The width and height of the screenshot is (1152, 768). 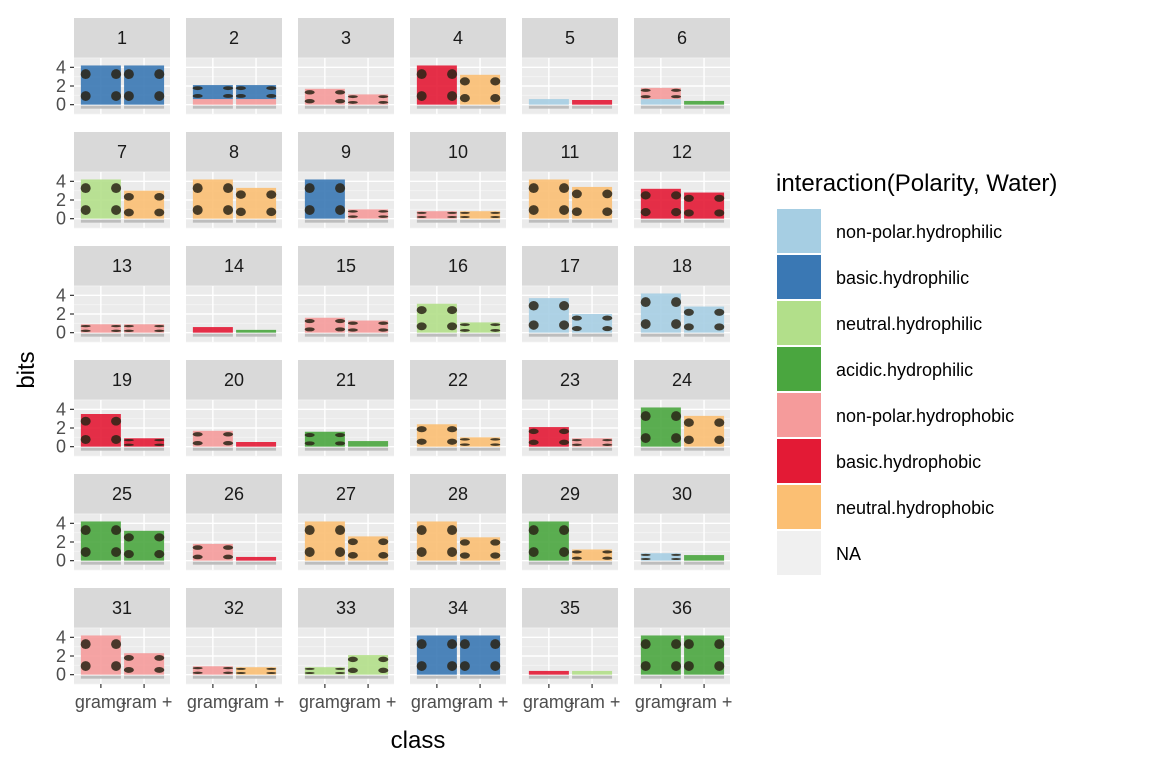 I want to click on facet-panel: 2, so click(x=234, y=66).